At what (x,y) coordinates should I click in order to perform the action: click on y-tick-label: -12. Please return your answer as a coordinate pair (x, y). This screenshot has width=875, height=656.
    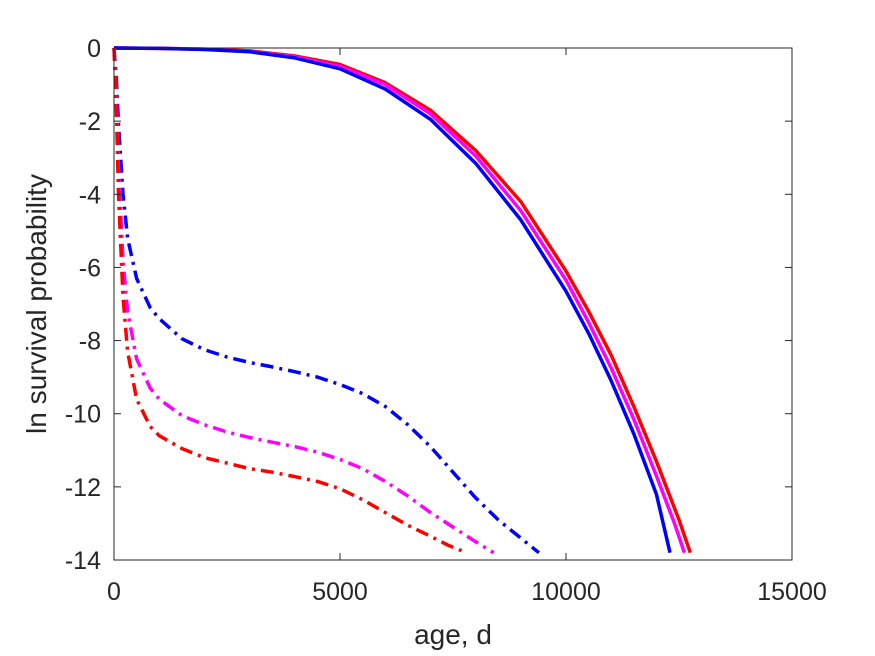
    Looking at the image, I should click on (83, 488).